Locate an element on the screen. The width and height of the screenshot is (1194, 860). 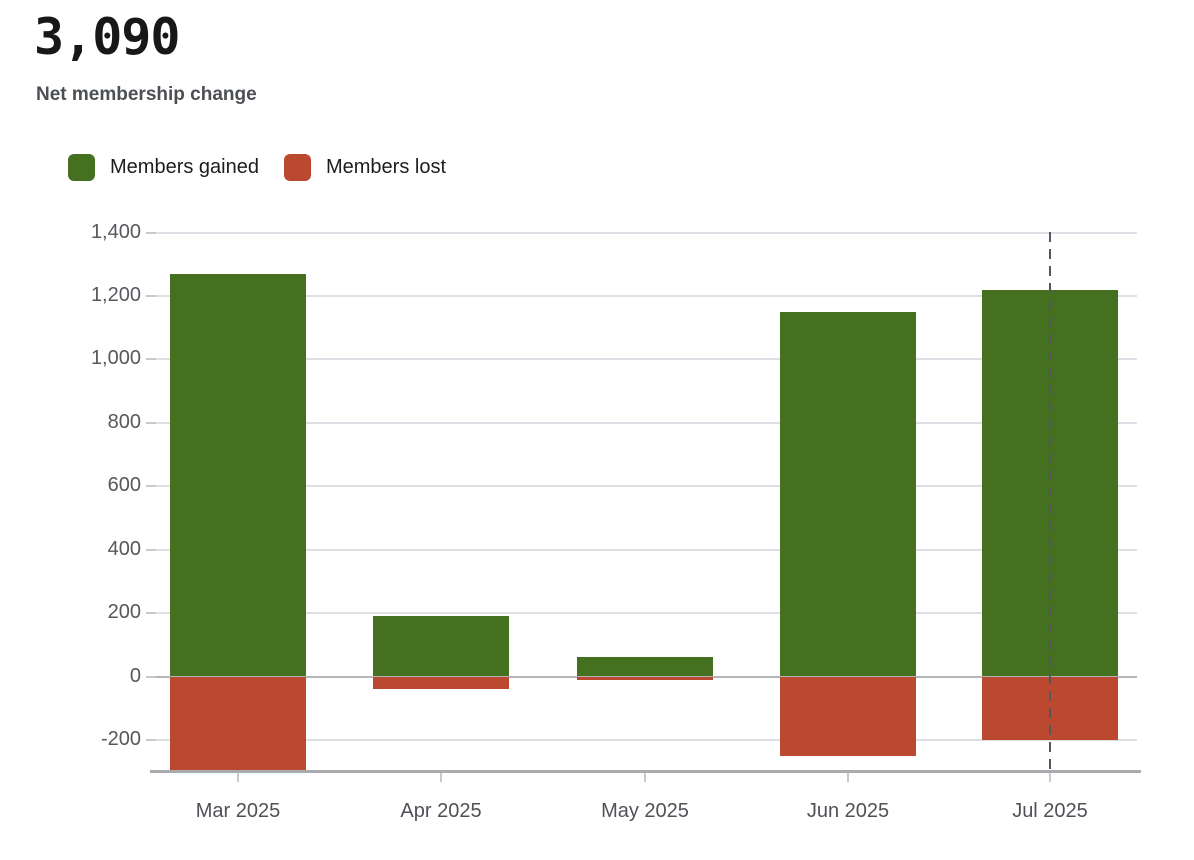
legend-label-members-gained: Members gained is located at coordinates (184, 167).